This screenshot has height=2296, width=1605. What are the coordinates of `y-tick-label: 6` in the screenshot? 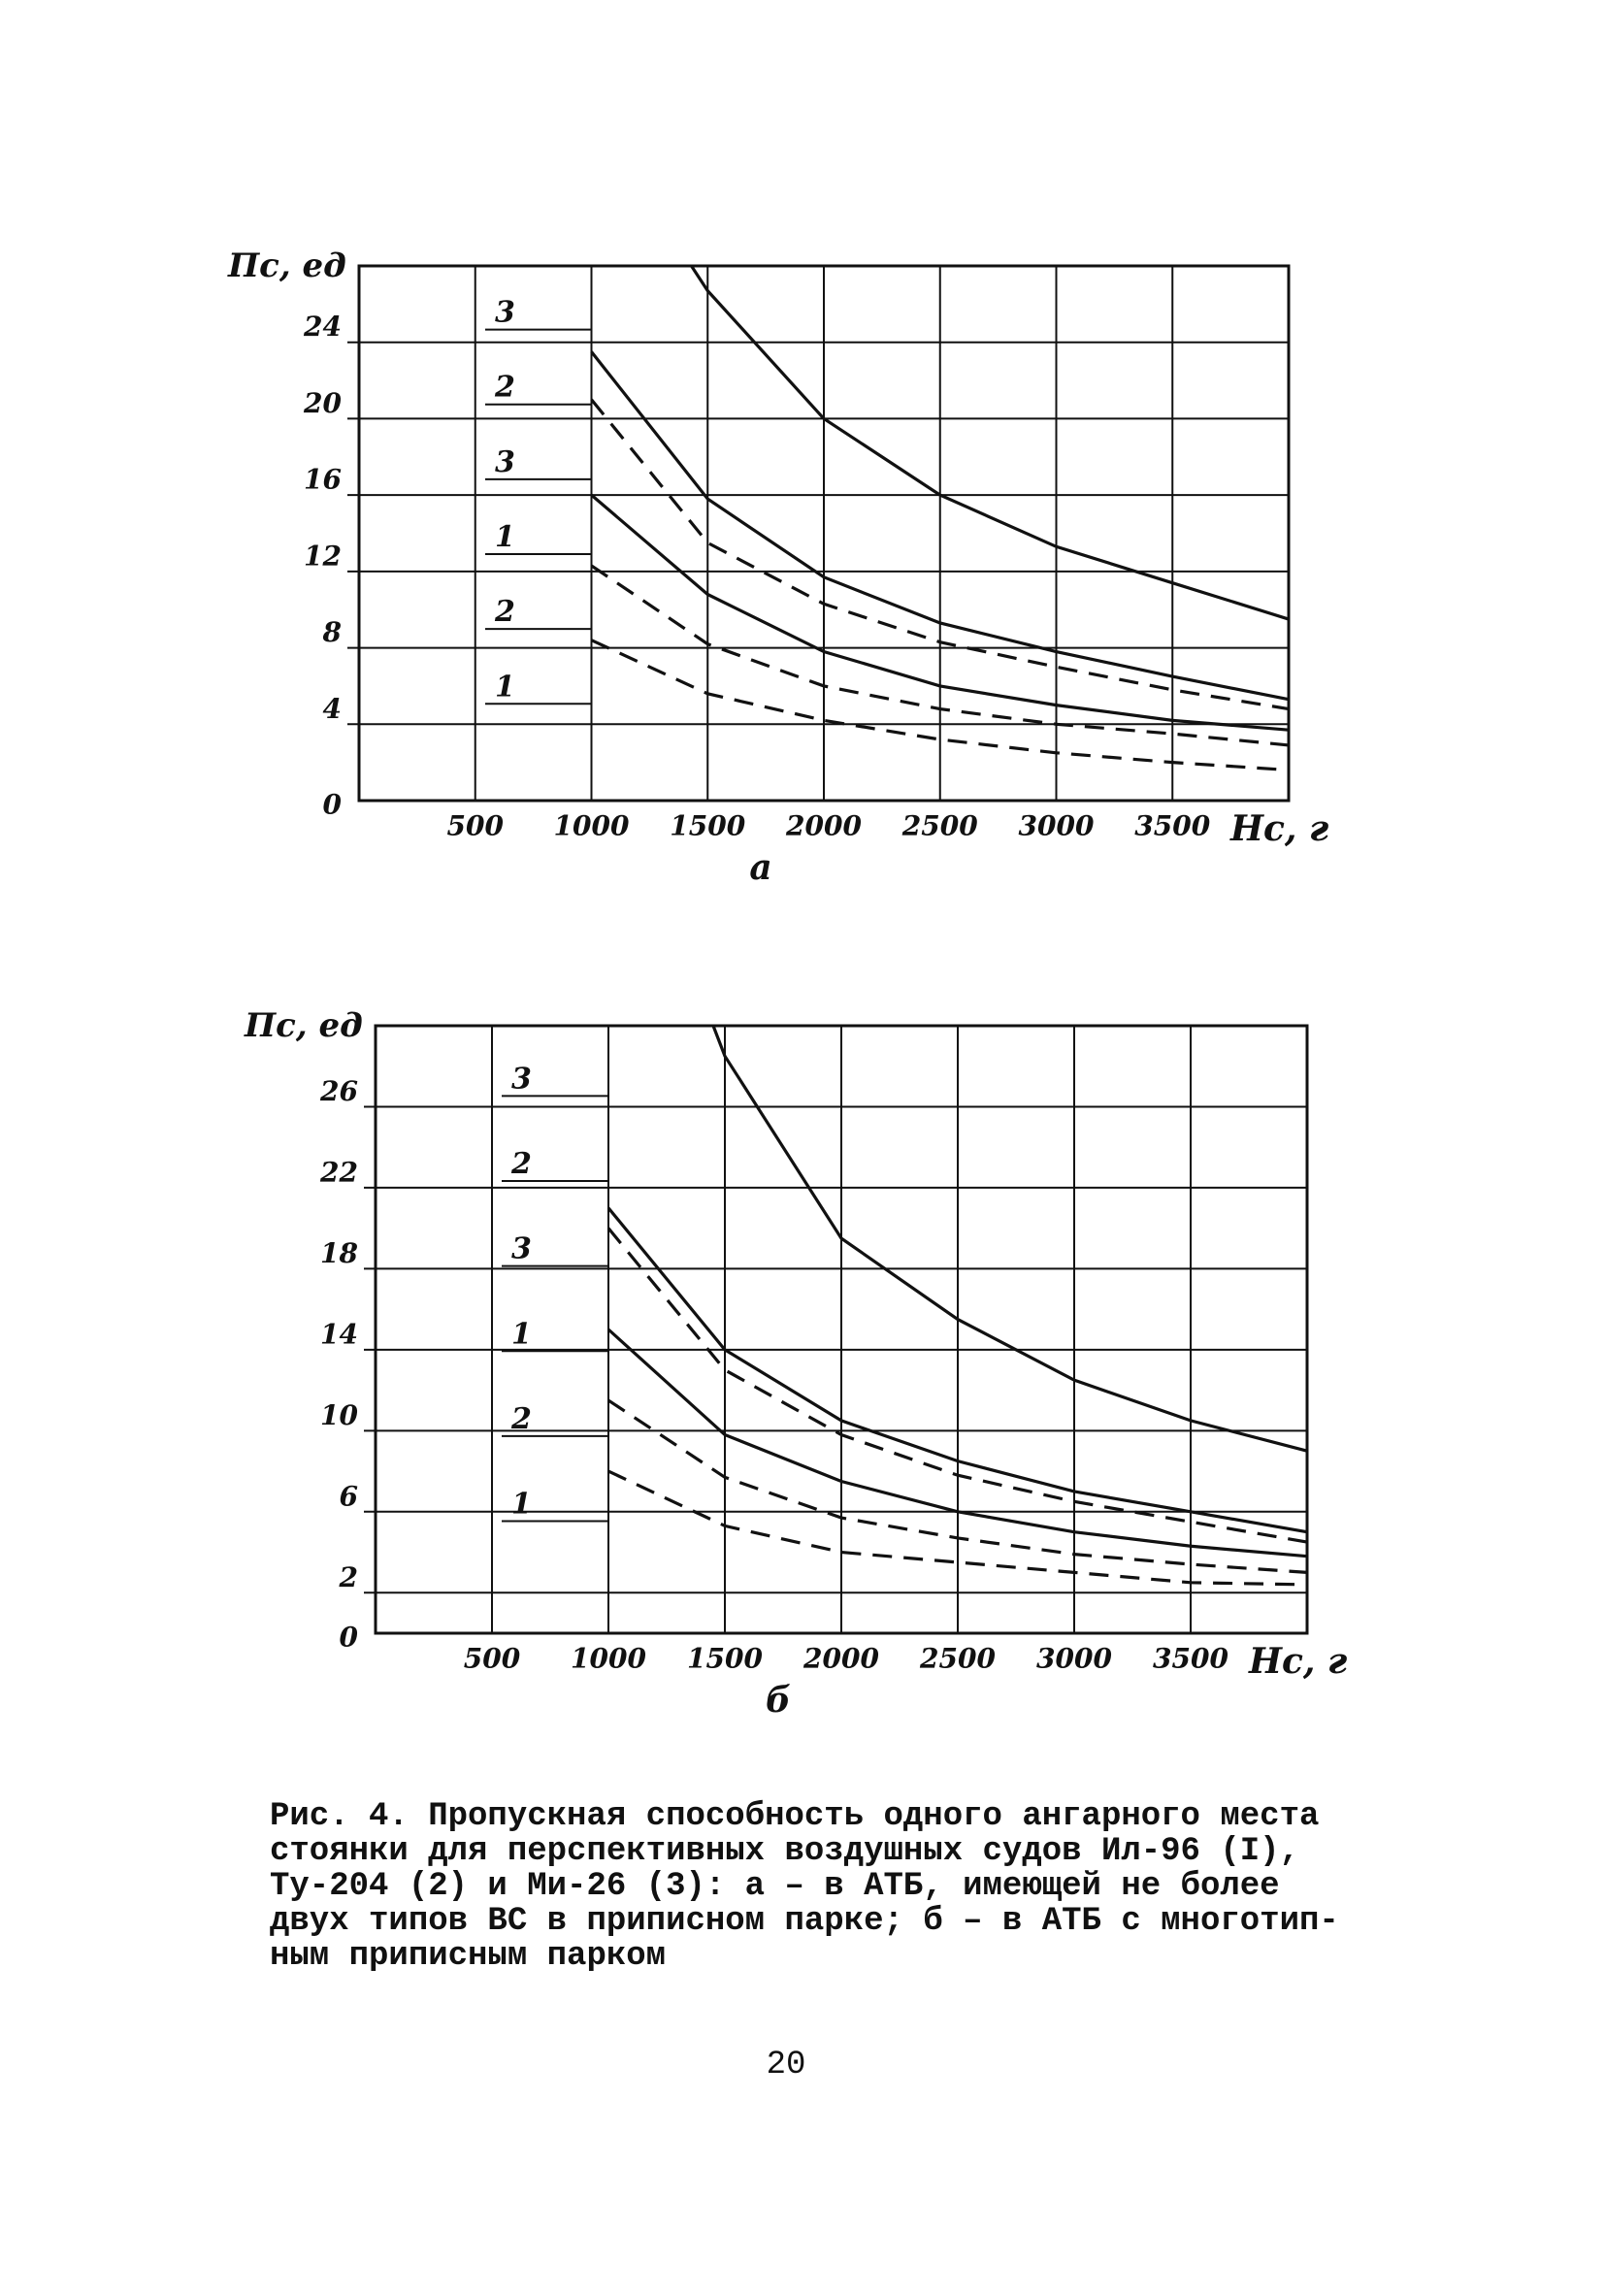 It's located at (349, 1496).